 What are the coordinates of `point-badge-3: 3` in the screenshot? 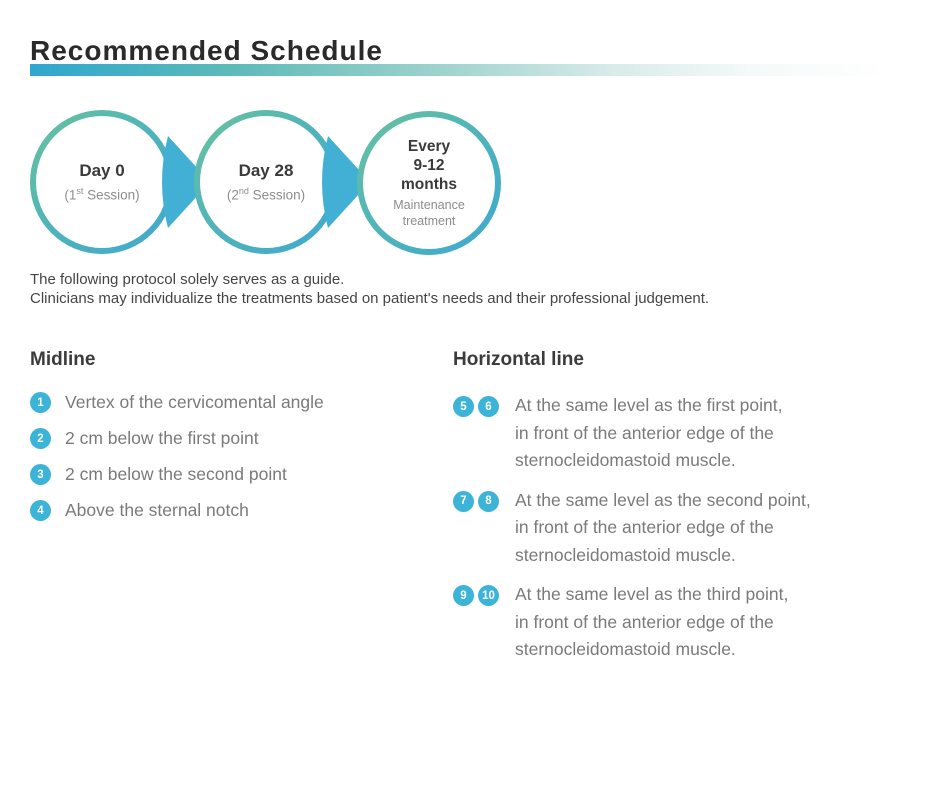 It's located at (40, 474).